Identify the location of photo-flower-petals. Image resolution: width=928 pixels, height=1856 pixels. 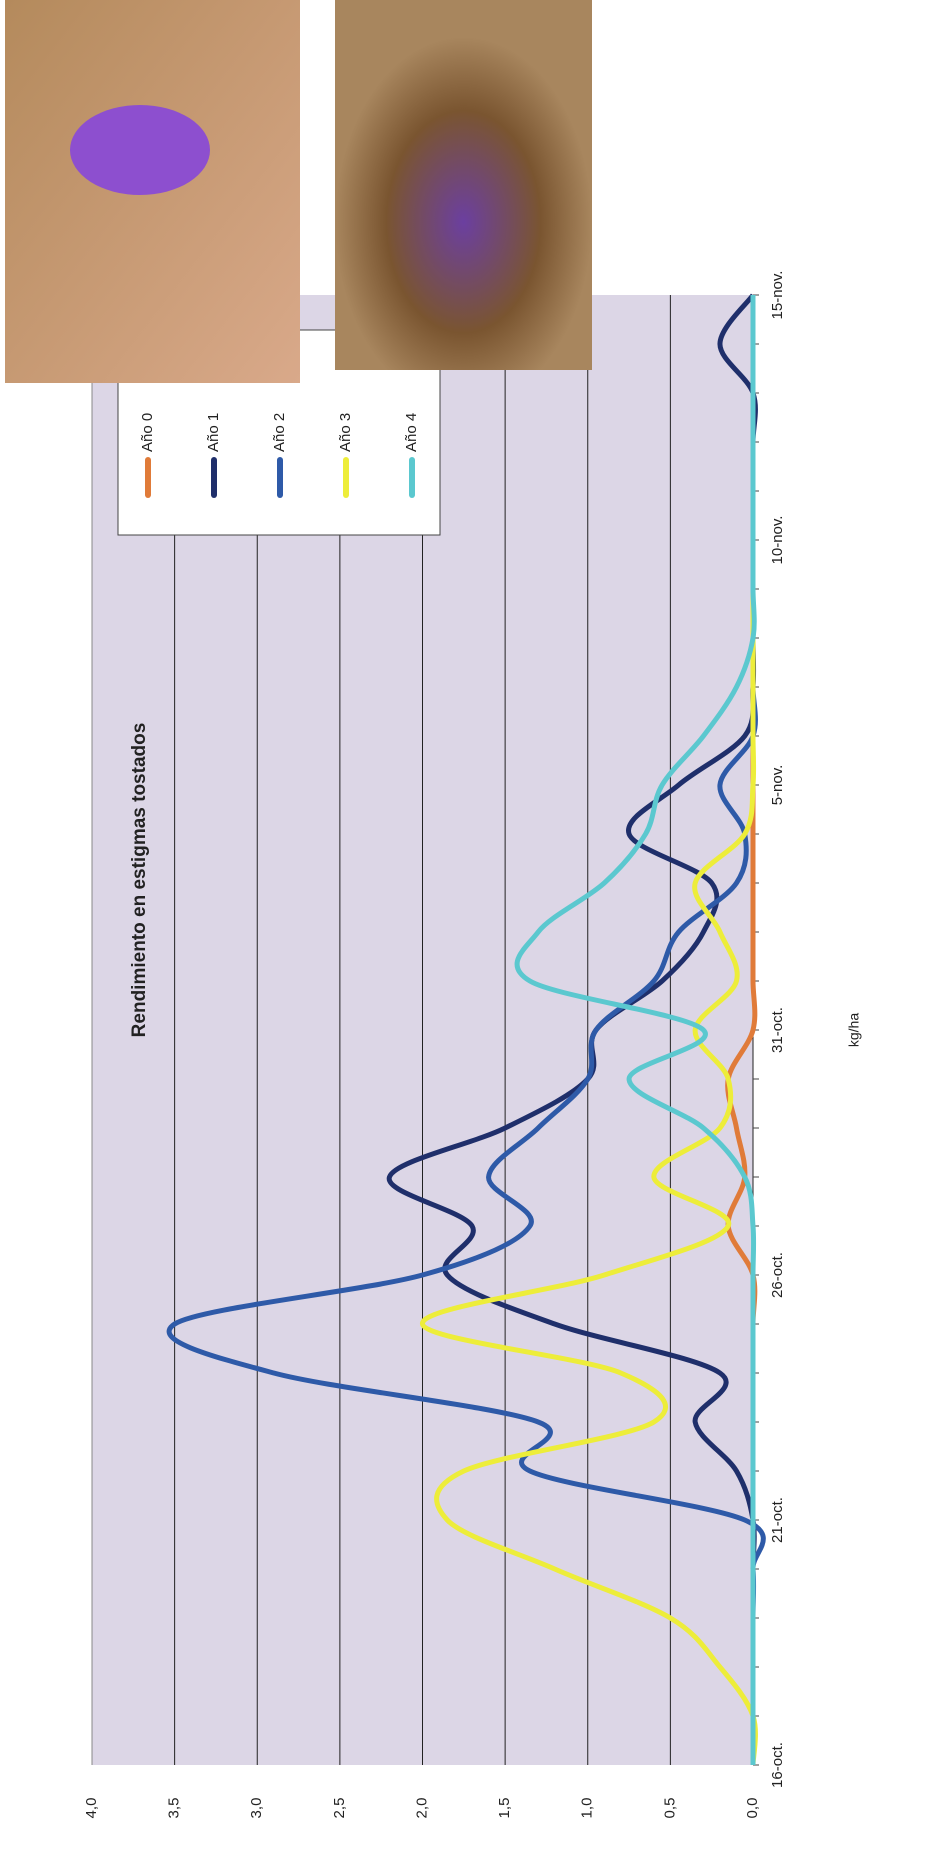
(140, 150).